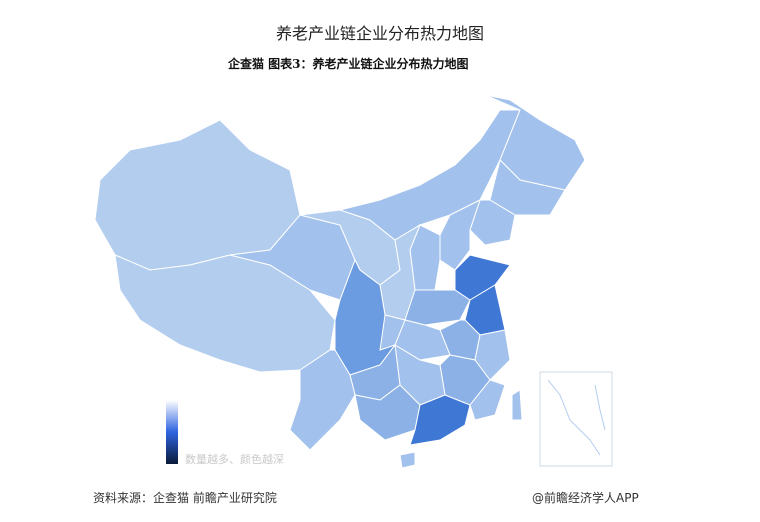 The width and height of the screenshot is (760, 522). Describe the element at coordinates (576, 419) in the screenshot. I see `south-china-sea-inset` at that location.